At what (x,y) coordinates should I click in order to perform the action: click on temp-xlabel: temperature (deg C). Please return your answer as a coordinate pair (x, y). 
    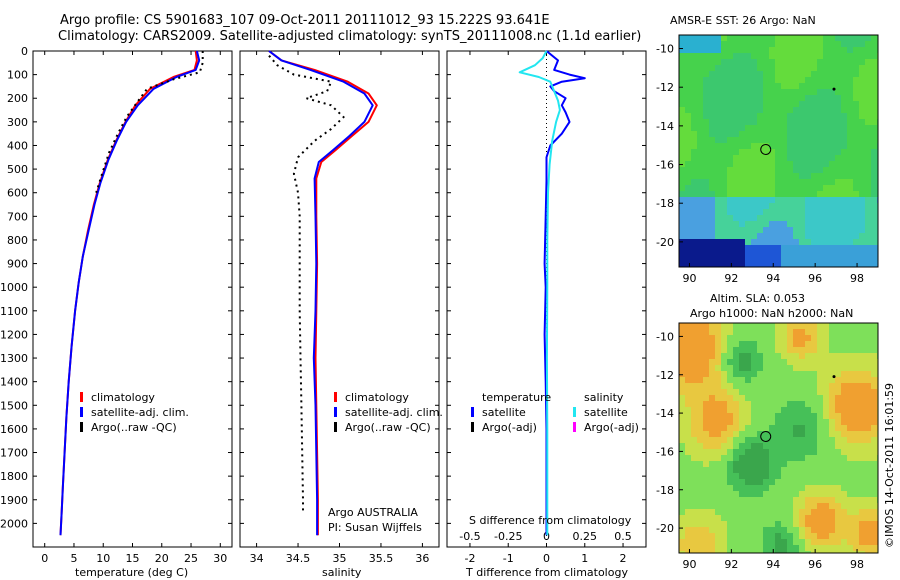
    Looking at the image, I should click on (131, 572).